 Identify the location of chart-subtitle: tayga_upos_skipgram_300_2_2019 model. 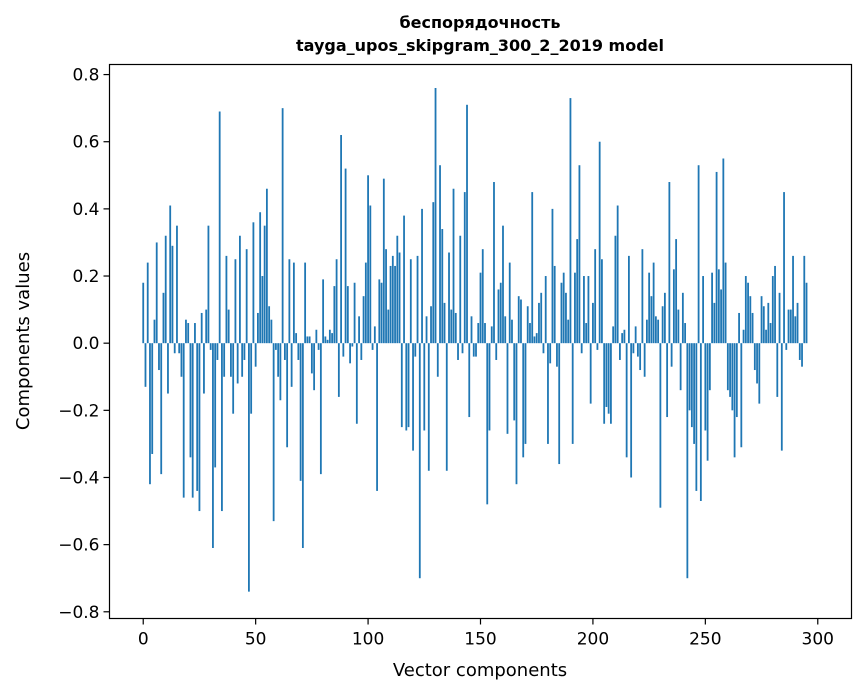
(480, 45).